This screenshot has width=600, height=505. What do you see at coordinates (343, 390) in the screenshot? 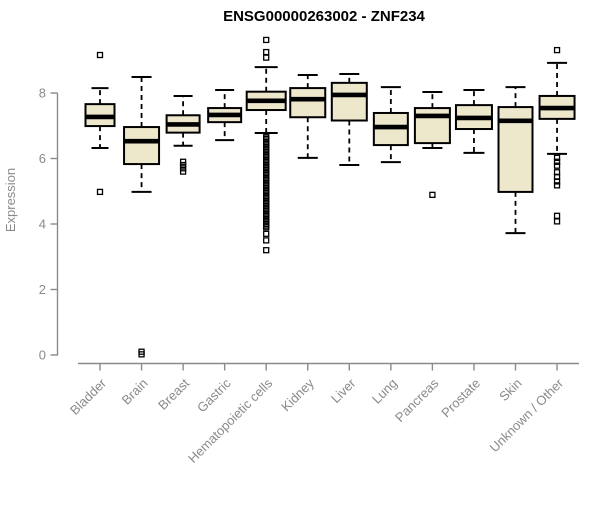
I see `x-category-label: Liver` at bounding box center [343, 390].